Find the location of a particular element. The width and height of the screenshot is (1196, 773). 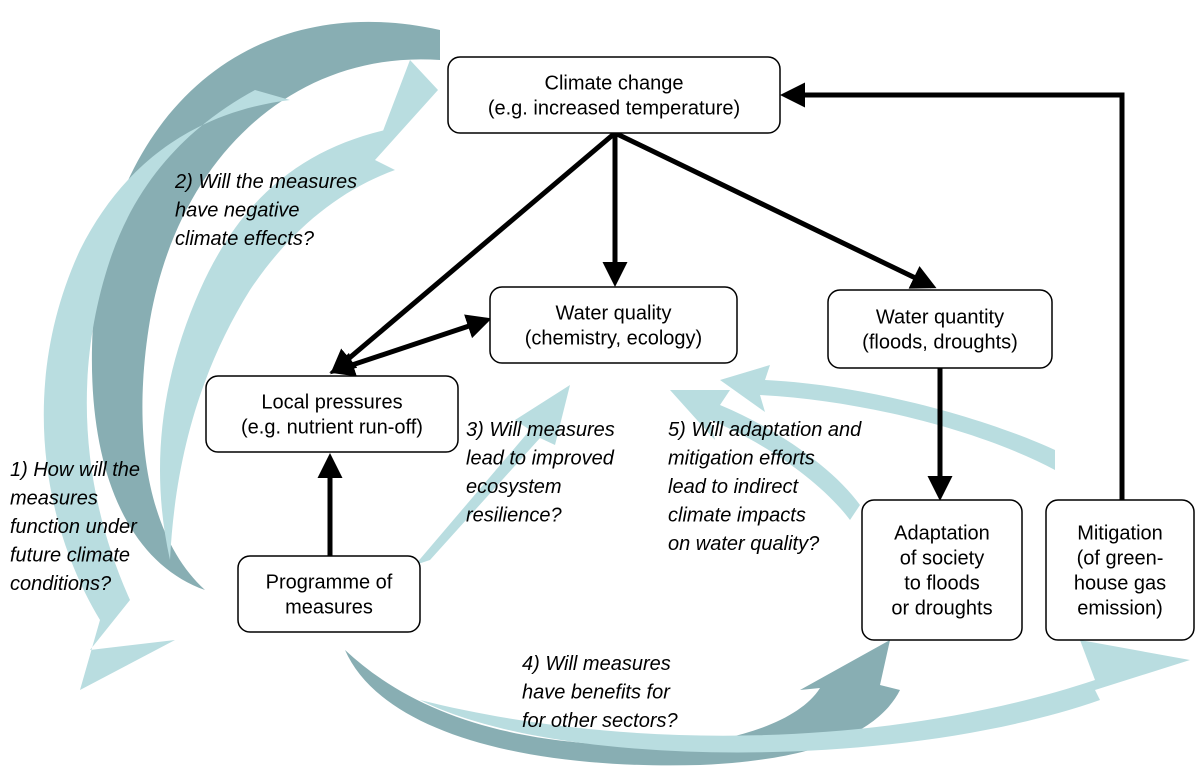

question-text: 2) Will the measures is located at coordinates (265, 182).